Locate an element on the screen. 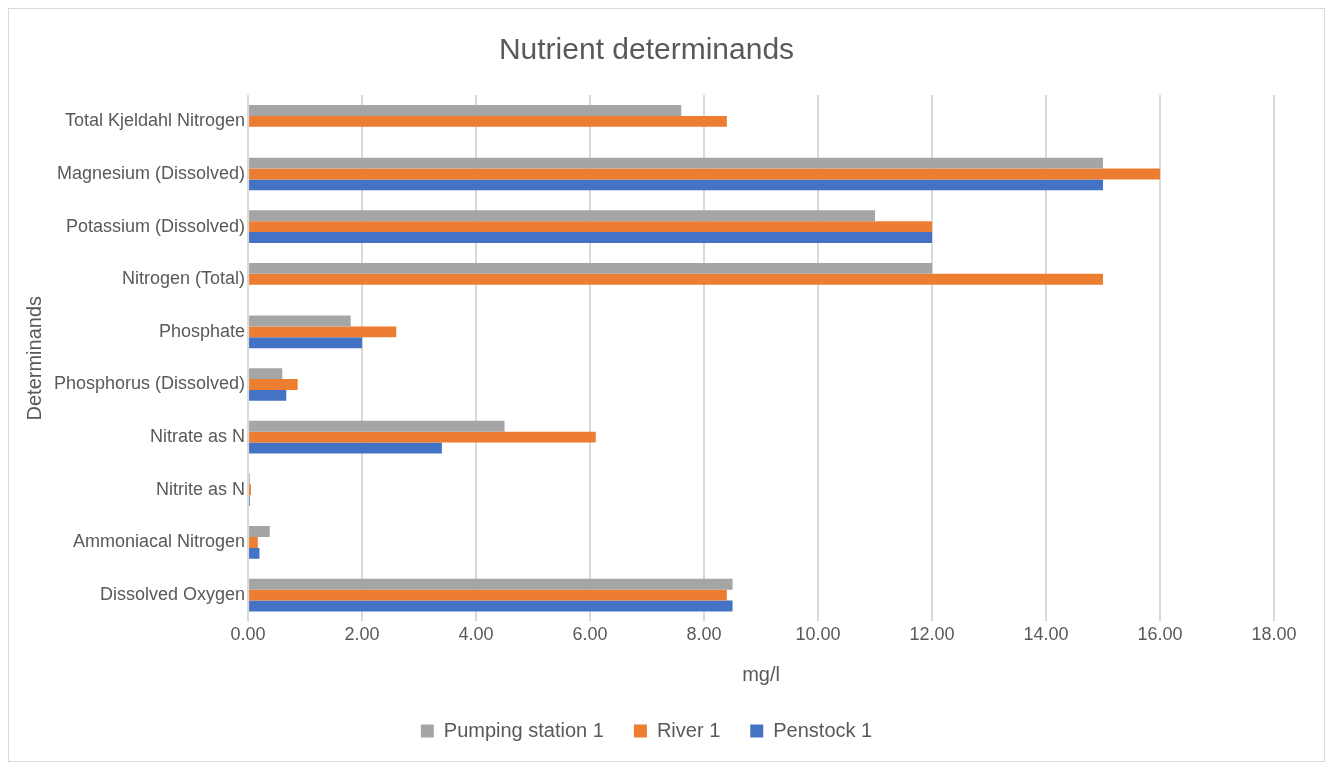 The image size is (1333, 770). x-tick-label: 2.00 is located at coordinates (362, 634).